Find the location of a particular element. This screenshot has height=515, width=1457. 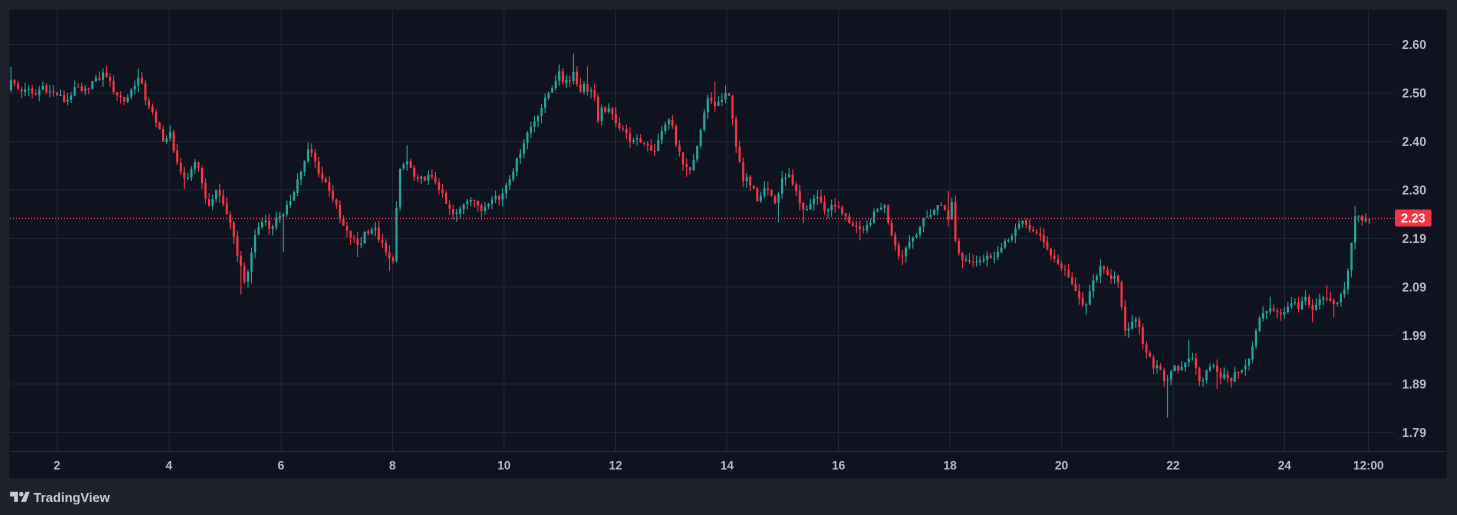

svg-text: 1.89 is located at coordinates (1414, 384).